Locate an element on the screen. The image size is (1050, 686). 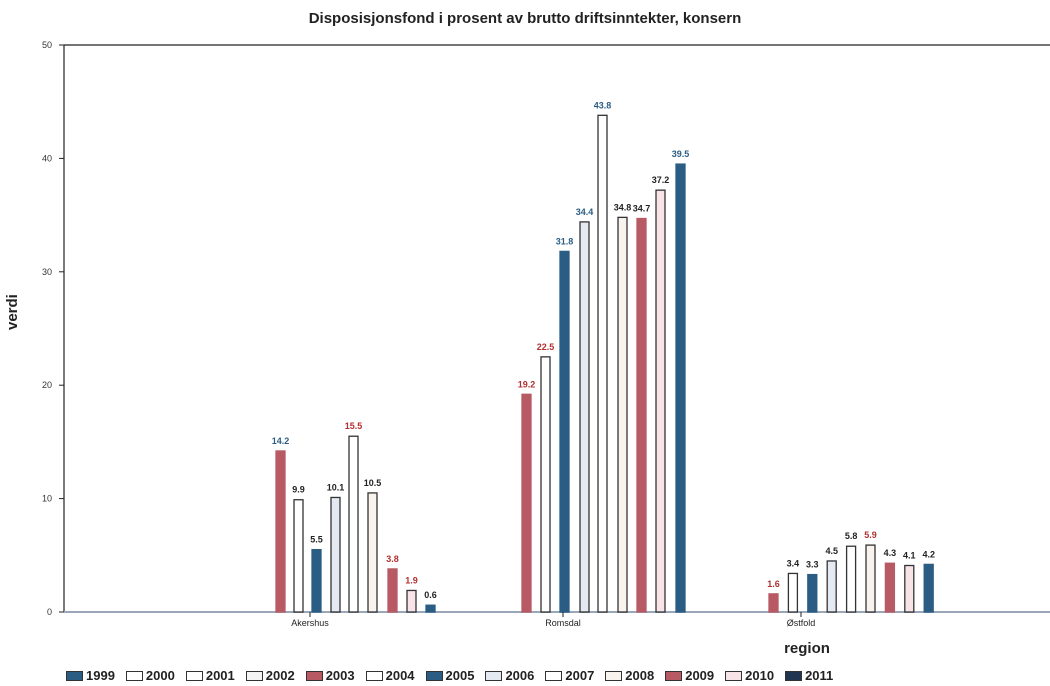
data-label: 34.7 is located at coordinates (642, 209).